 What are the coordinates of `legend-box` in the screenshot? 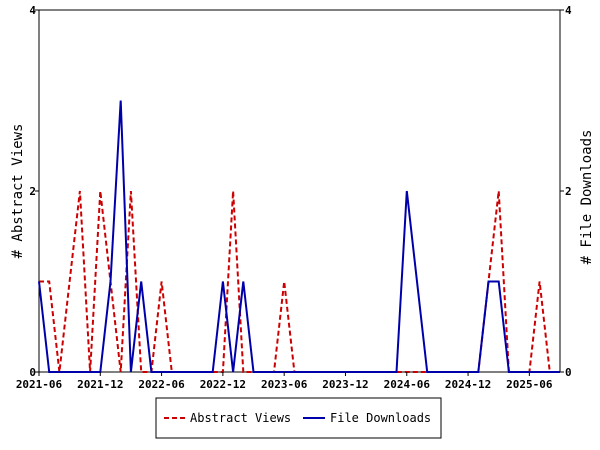 It's located at (298, 418).